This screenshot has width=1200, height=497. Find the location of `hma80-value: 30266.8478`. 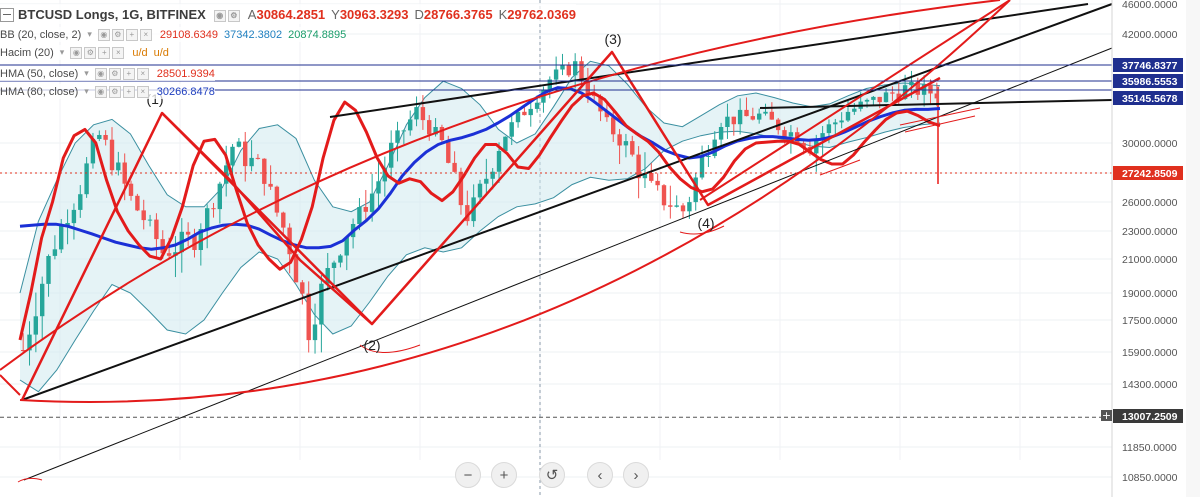

hma80-value: 30266.8478 is located at coordinates (185, 91).